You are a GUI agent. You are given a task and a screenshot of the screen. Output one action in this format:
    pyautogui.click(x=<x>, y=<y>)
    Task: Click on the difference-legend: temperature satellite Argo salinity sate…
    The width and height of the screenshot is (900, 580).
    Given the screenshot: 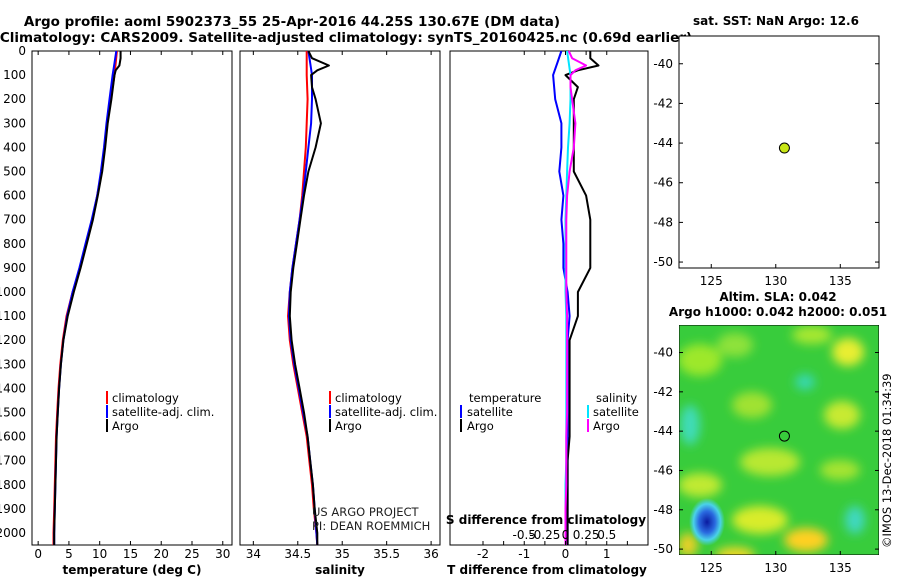 What is the action you would take?
    pyautogui.click(x=549, y=412)
    